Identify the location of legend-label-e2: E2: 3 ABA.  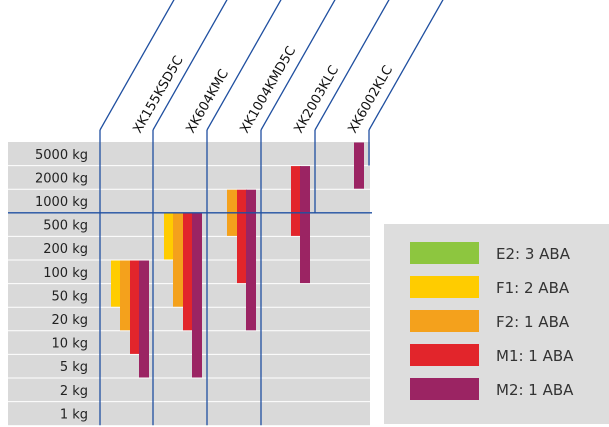
(533, 254).